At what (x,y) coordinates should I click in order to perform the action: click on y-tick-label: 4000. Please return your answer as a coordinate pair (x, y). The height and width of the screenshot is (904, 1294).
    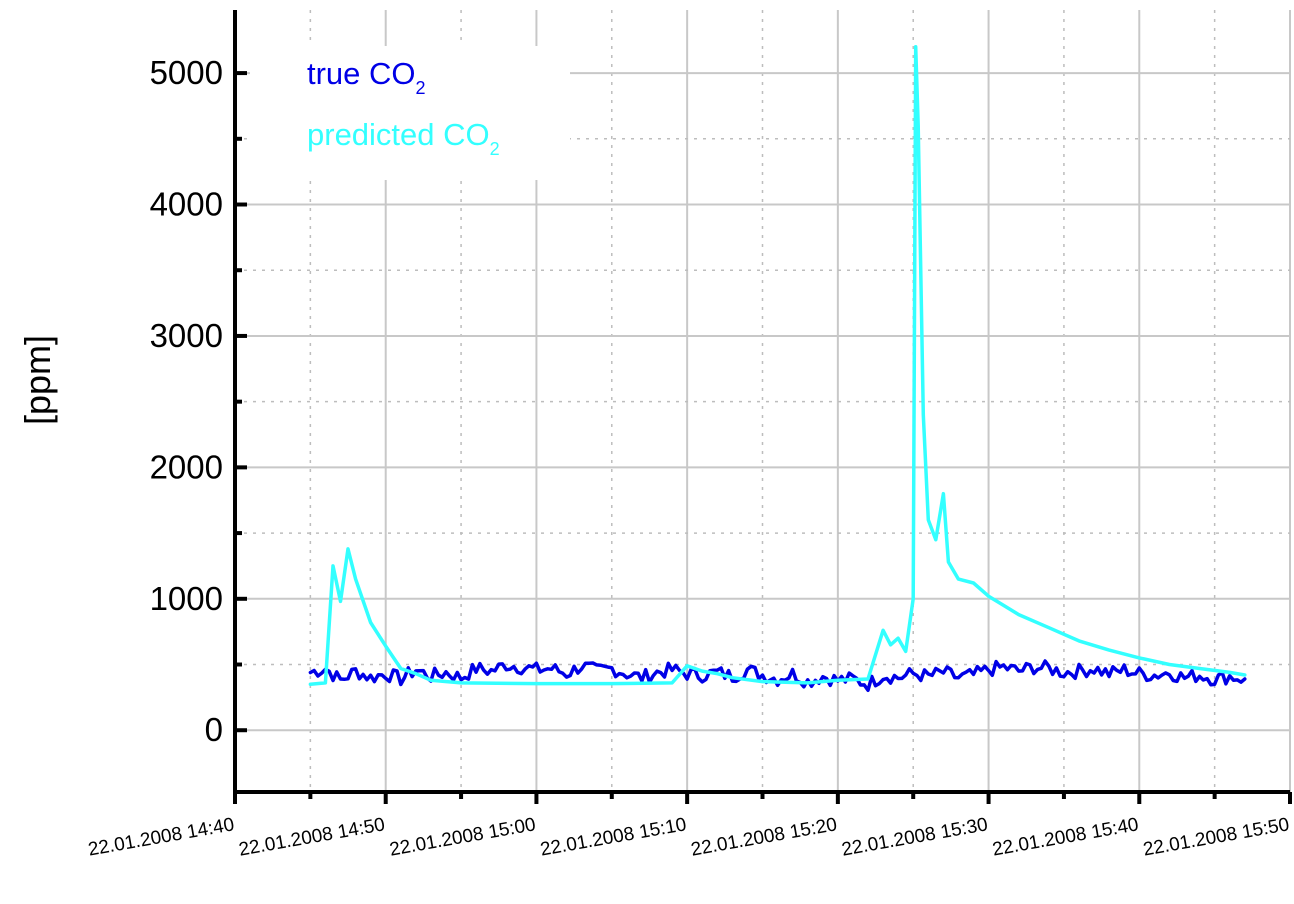
    Looking at the image, I should click on (186, 204).